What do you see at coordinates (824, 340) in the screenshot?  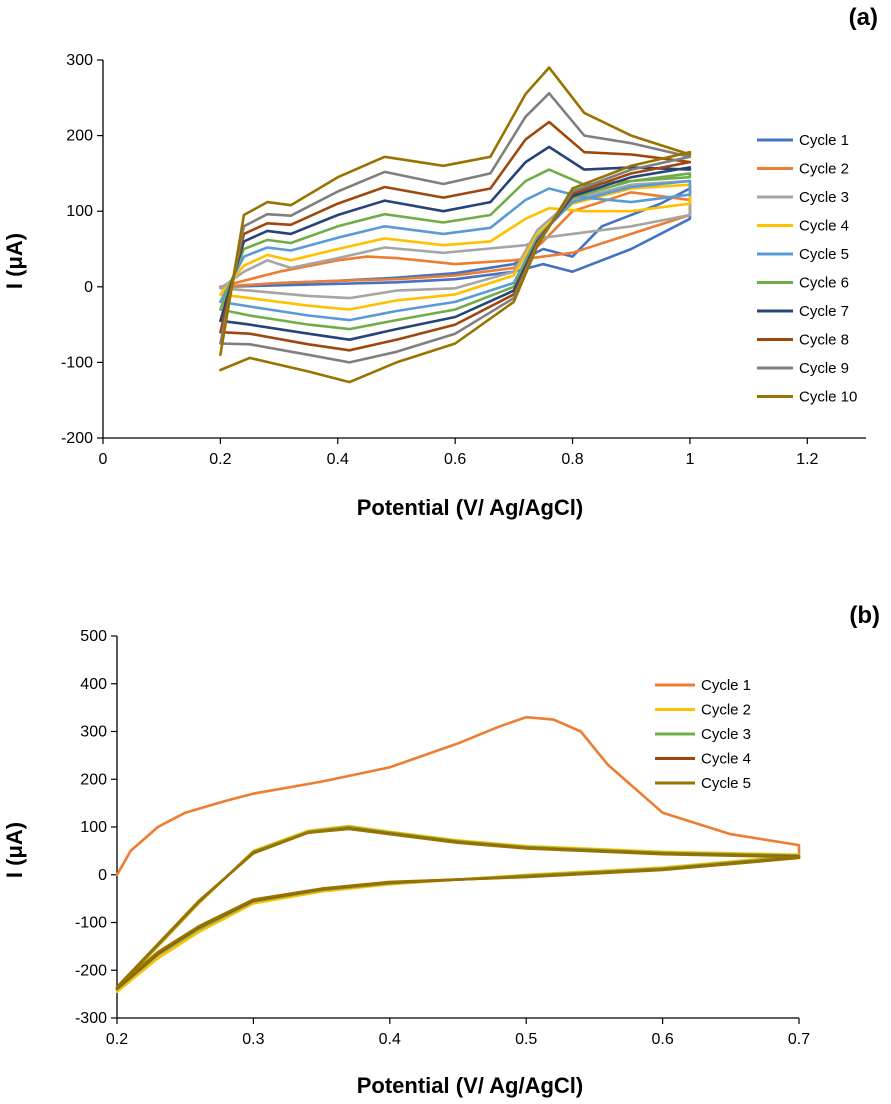 I see `legend-label-a-8: Cycle 8` at bounding box center [824, 340].